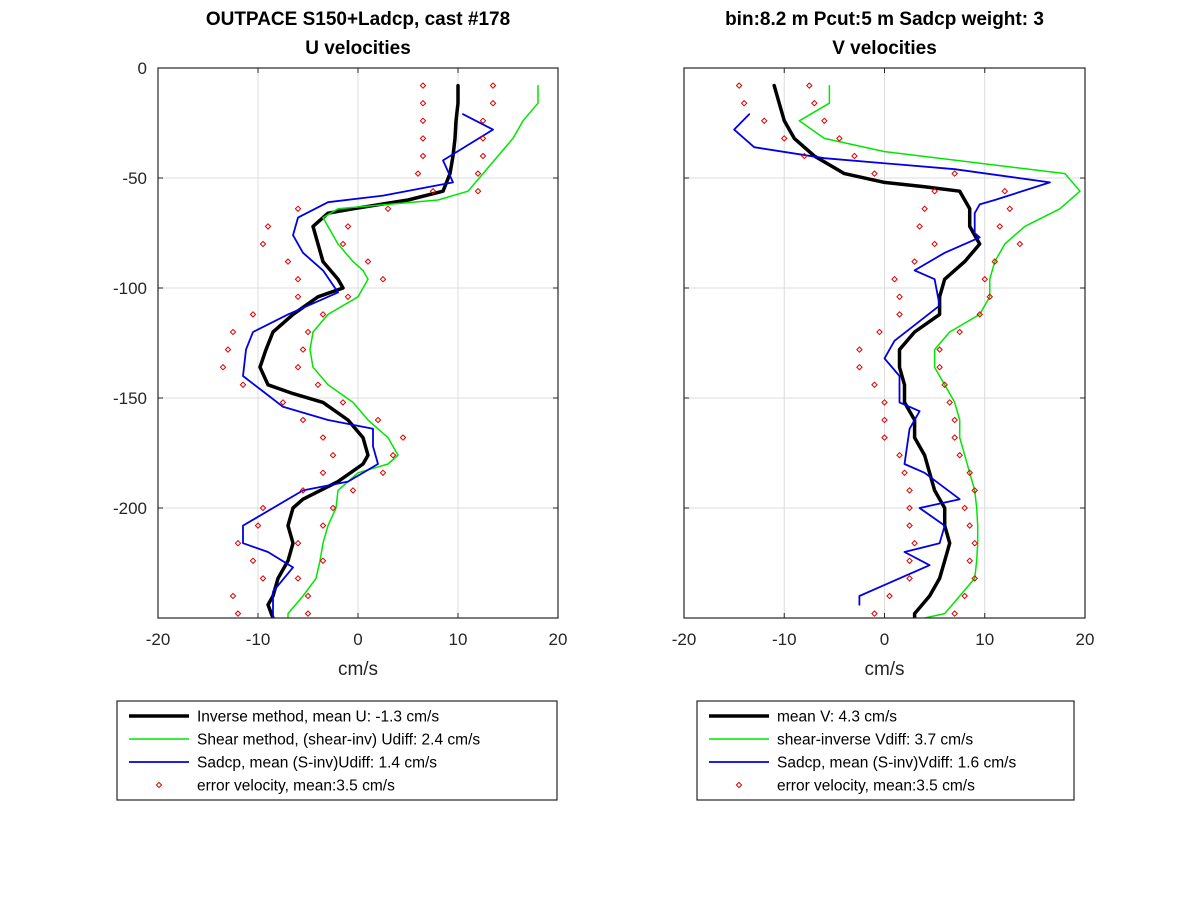  I want to click on x-tick-label: 10, so click(984, 639).